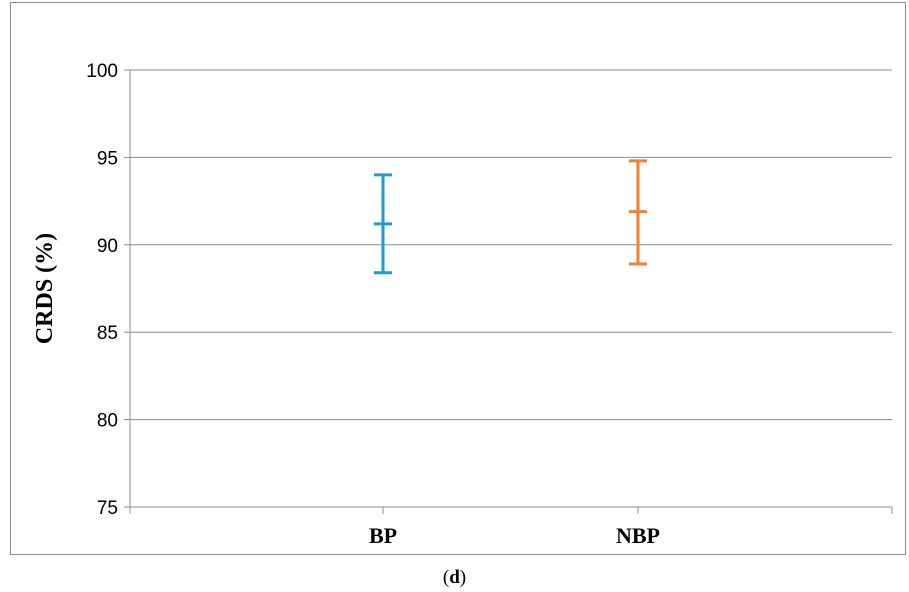  I want to click on y-tick-labels: 75 80 85 90 95 100, so click(102, 290).